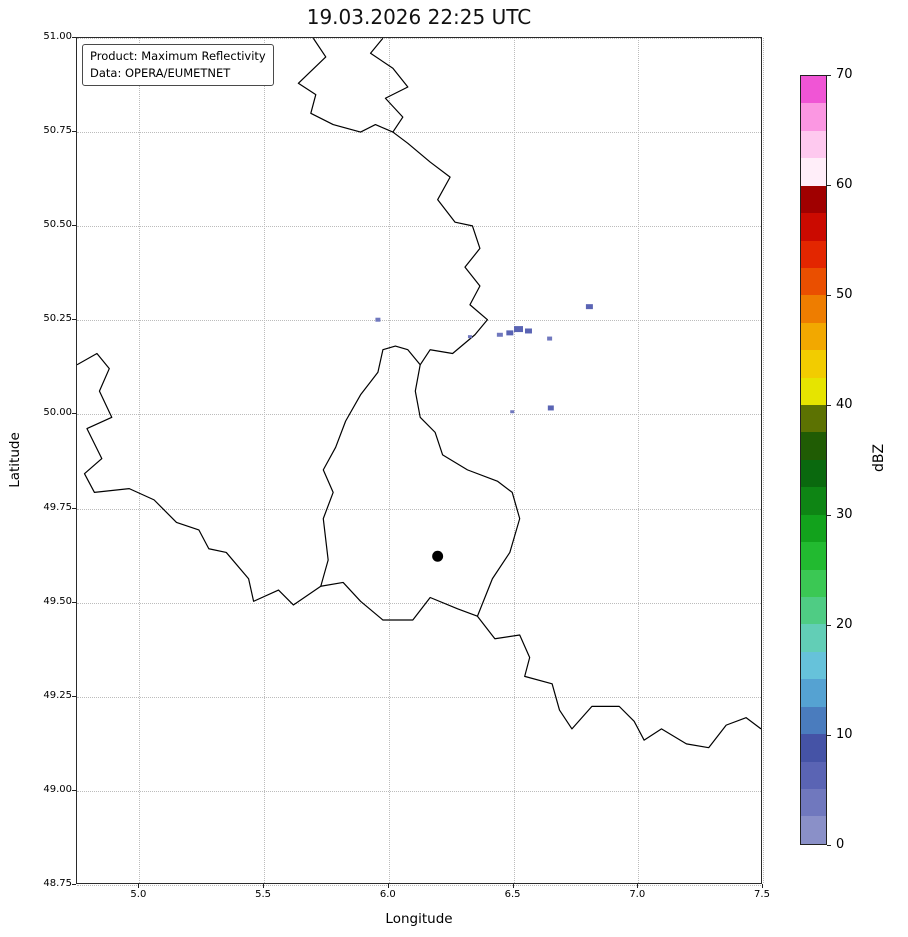 This screenshot has height=937, width=908. What do you see at coordinates (57, 319) in the screenshot?
I see `y-tick-label: 50.25` at bounding box center [57, 319].